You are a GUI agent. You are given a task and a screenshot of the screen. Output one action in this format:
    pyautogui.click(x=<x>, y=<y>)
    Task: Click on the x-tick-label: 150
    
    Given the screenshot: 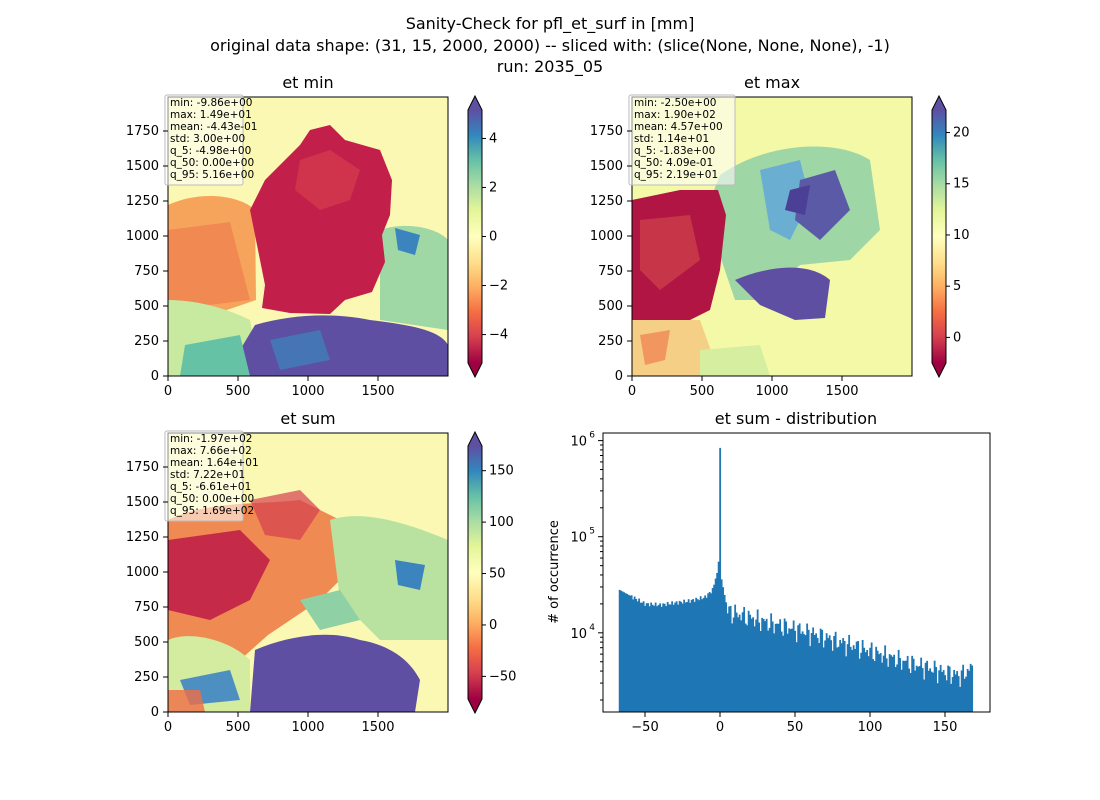 What is the action you would take?
    pyautogui.click(x=945, y=727)
    